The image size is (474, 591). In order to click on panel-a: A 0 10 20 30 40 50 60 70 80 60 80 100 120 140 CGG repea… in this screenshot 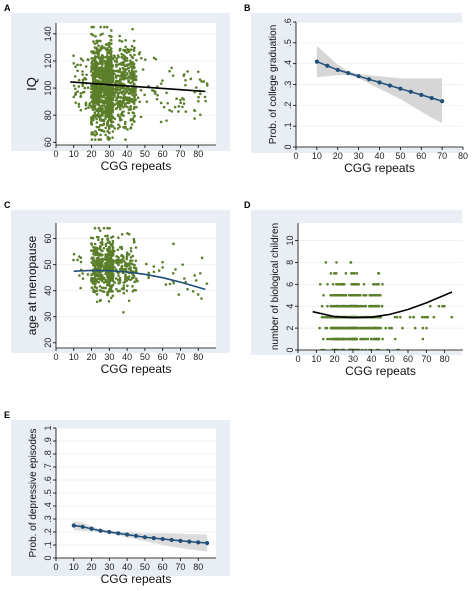, I will do `click(117, 88)`.